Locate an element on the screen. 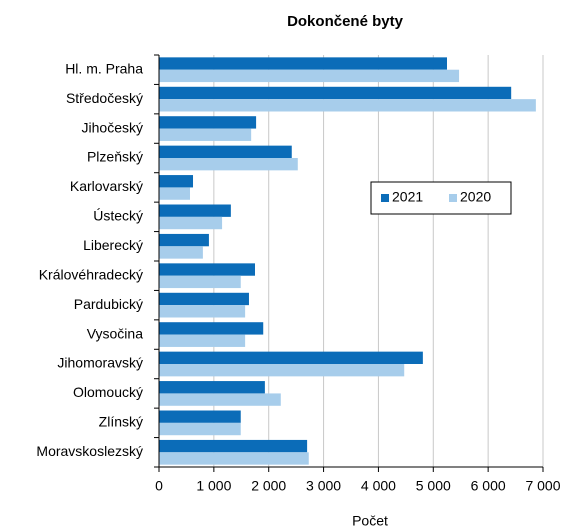  y-tick-label: Hl. m. Praha is located at coordinates (104, 68).